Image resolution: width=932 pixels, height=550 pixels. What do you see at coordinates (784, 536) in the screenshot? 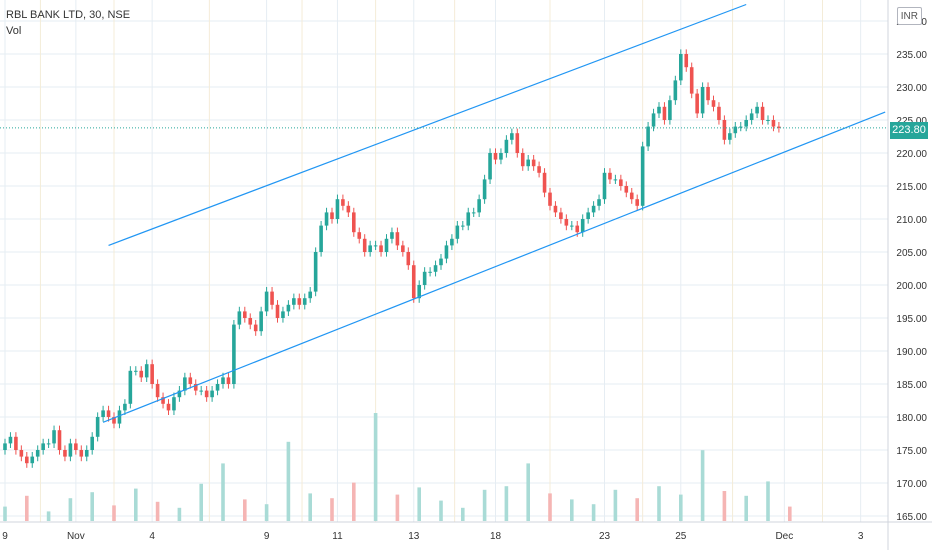
I see `x-tick-label: Dec` at bounding box center [784, 536].